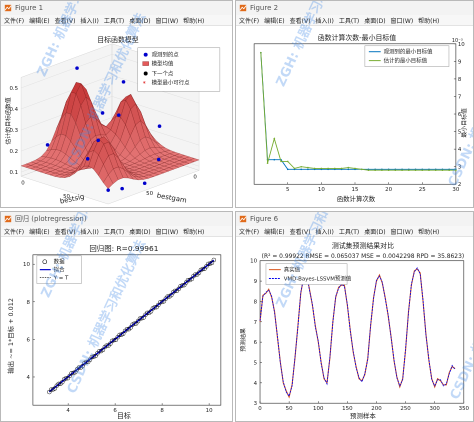 The width and height of the screenshot is (474, 422). I want to click on y-tick-label: 8, so click(460, 80).